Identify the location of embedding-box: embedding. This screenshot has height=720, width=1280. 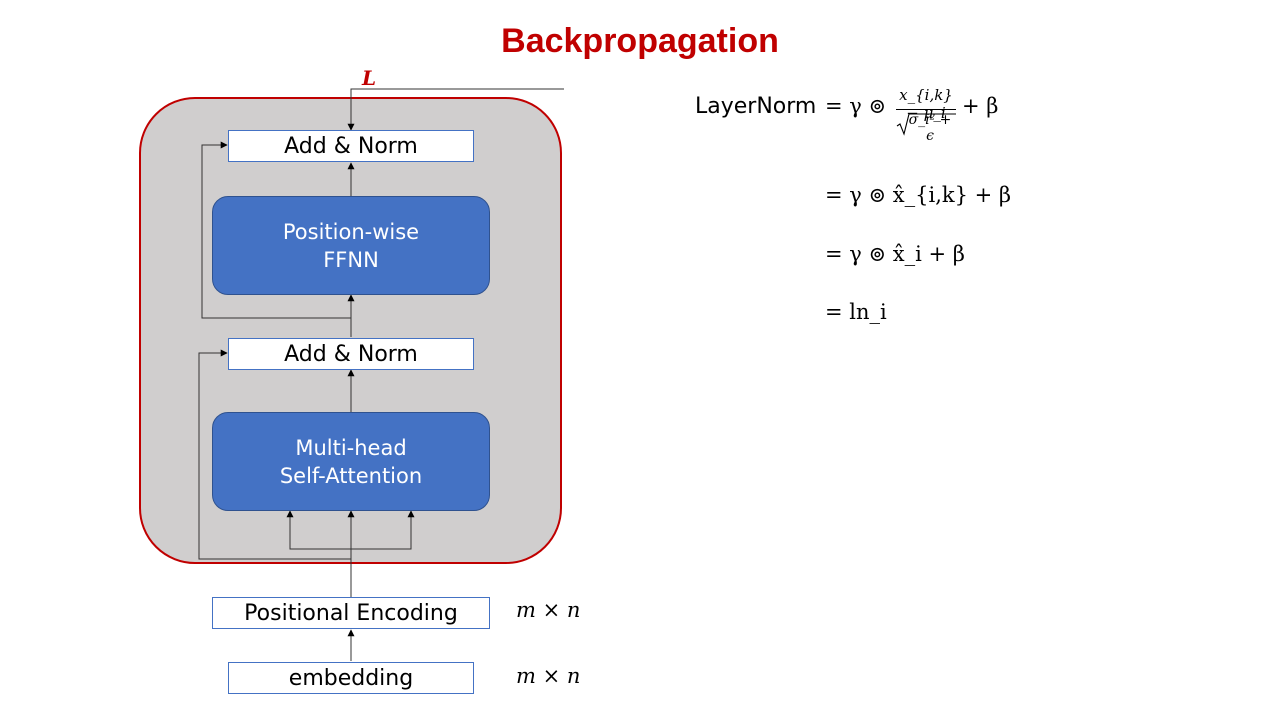
(351, 678).